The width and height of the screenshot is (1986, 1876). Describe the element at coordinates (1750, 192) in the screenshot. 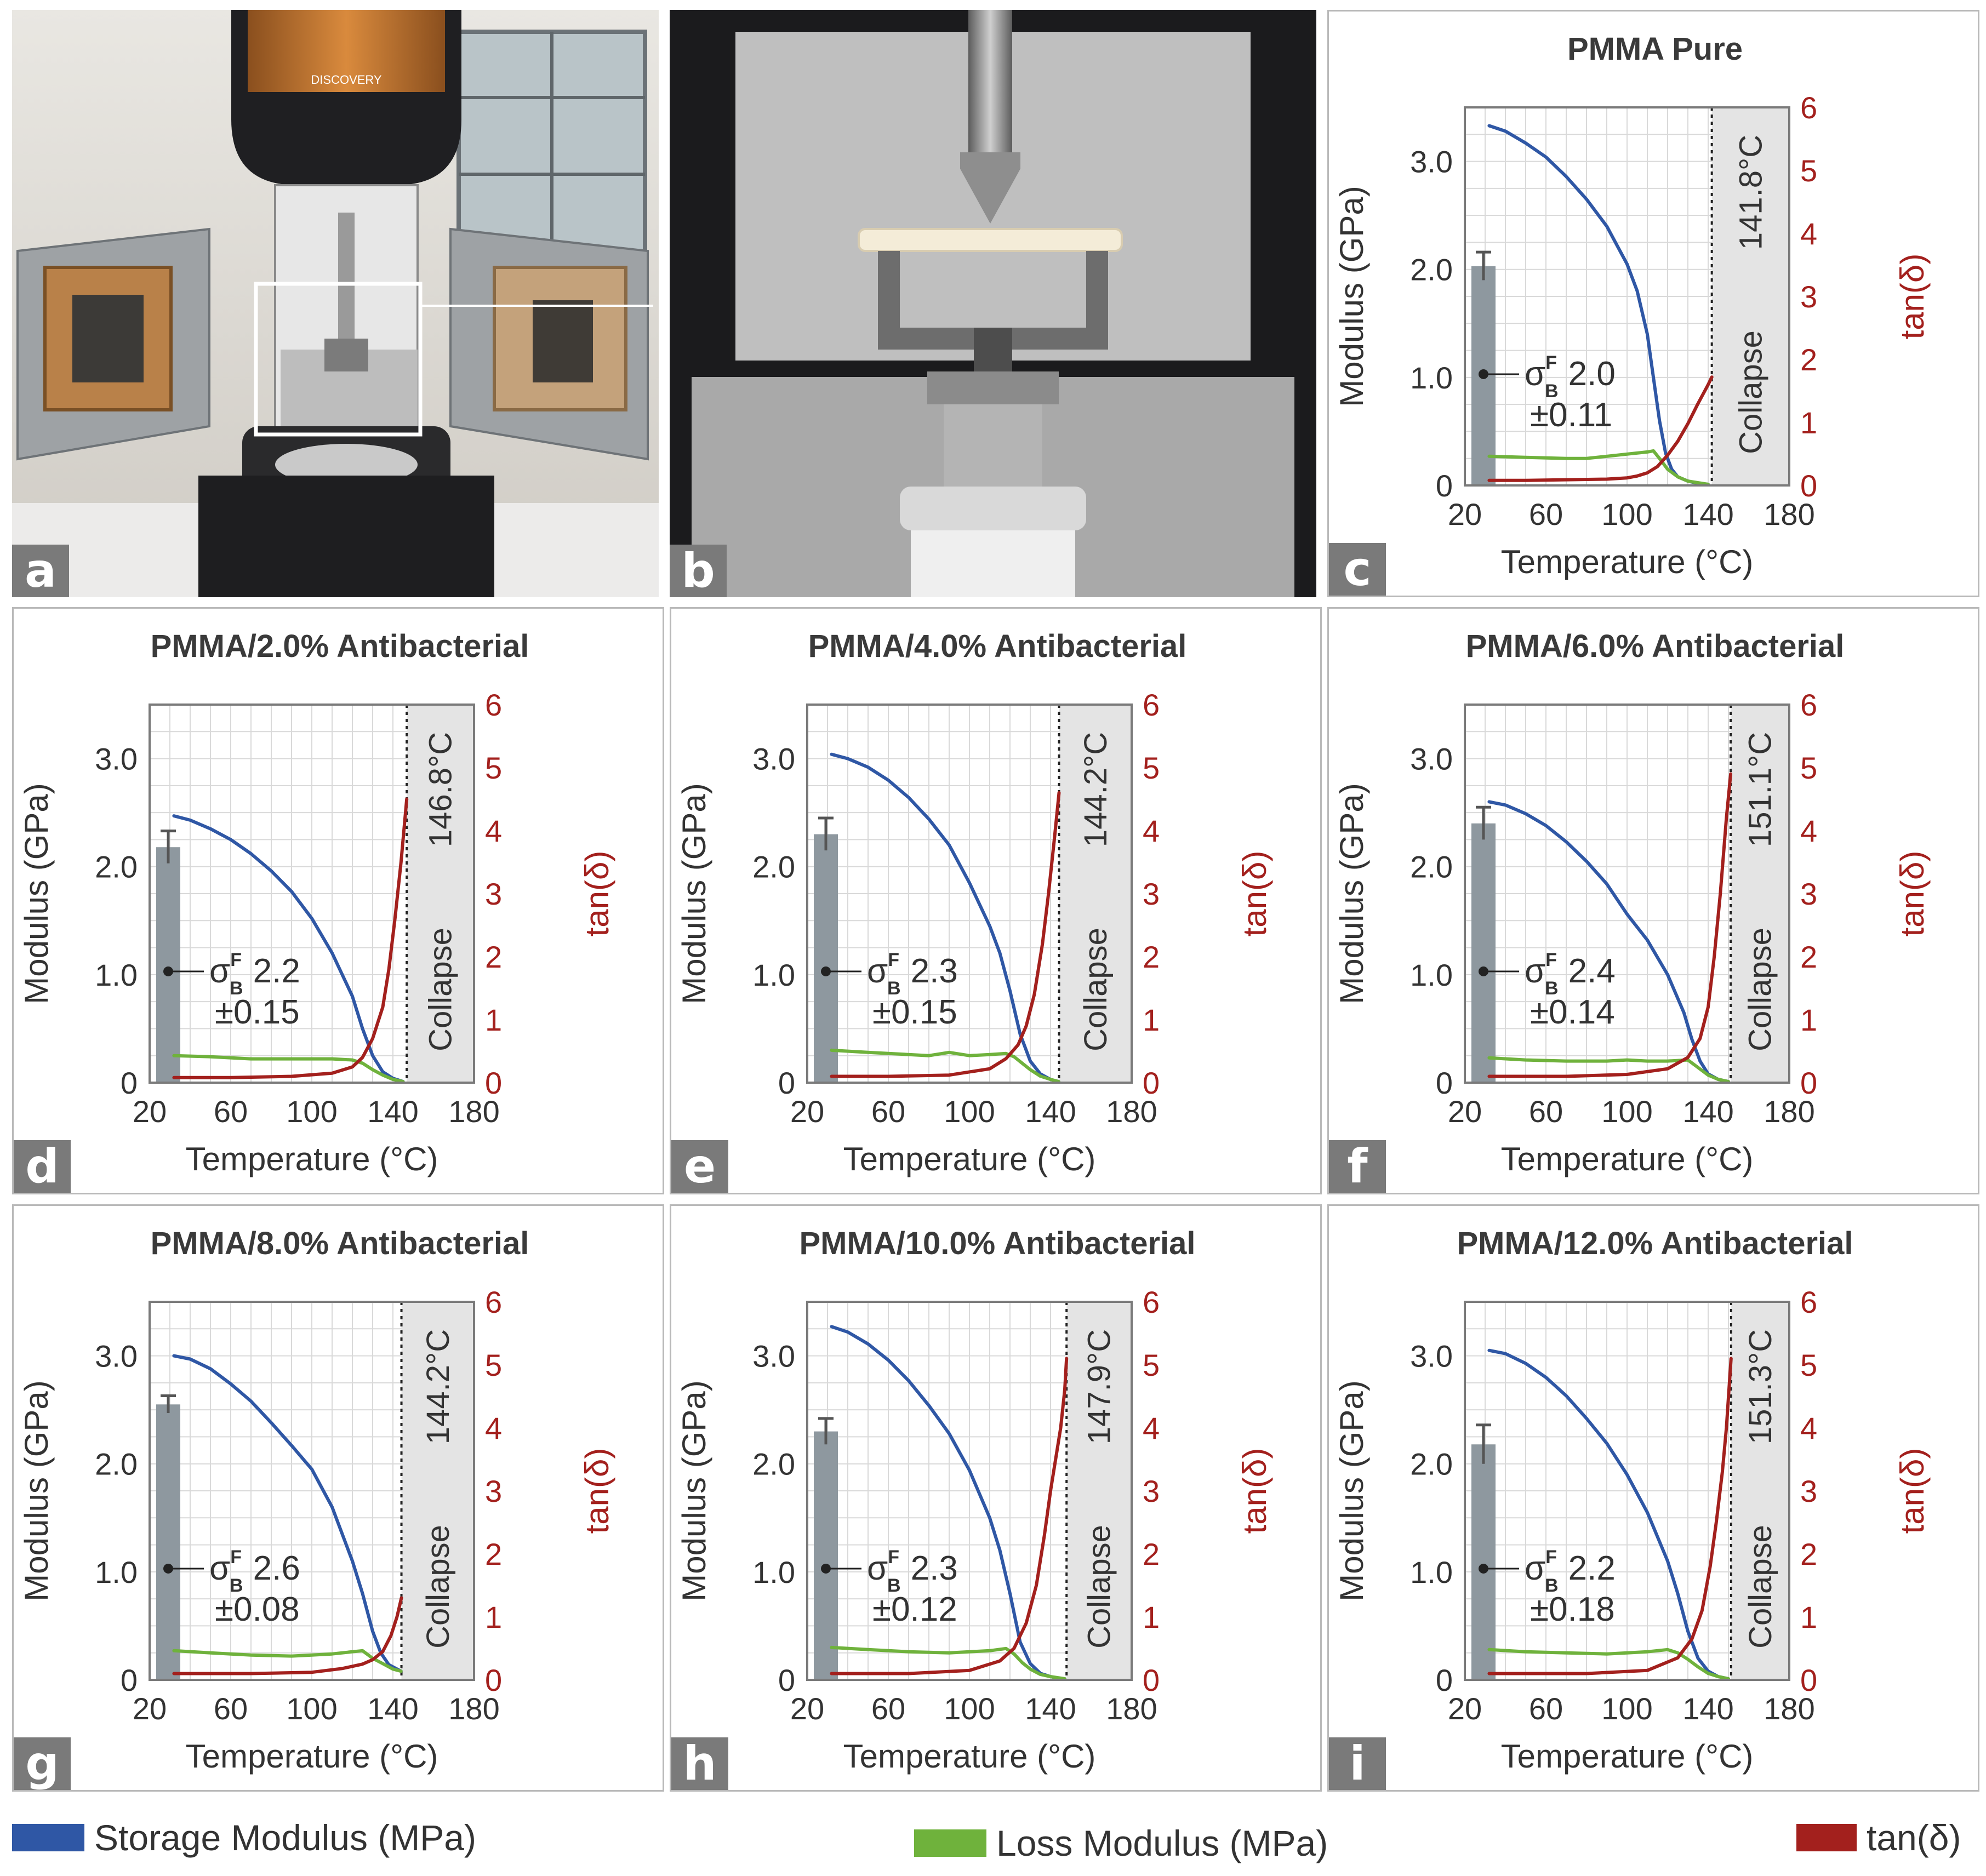

I see `collapse-temperature: 141.8°C` at that location.